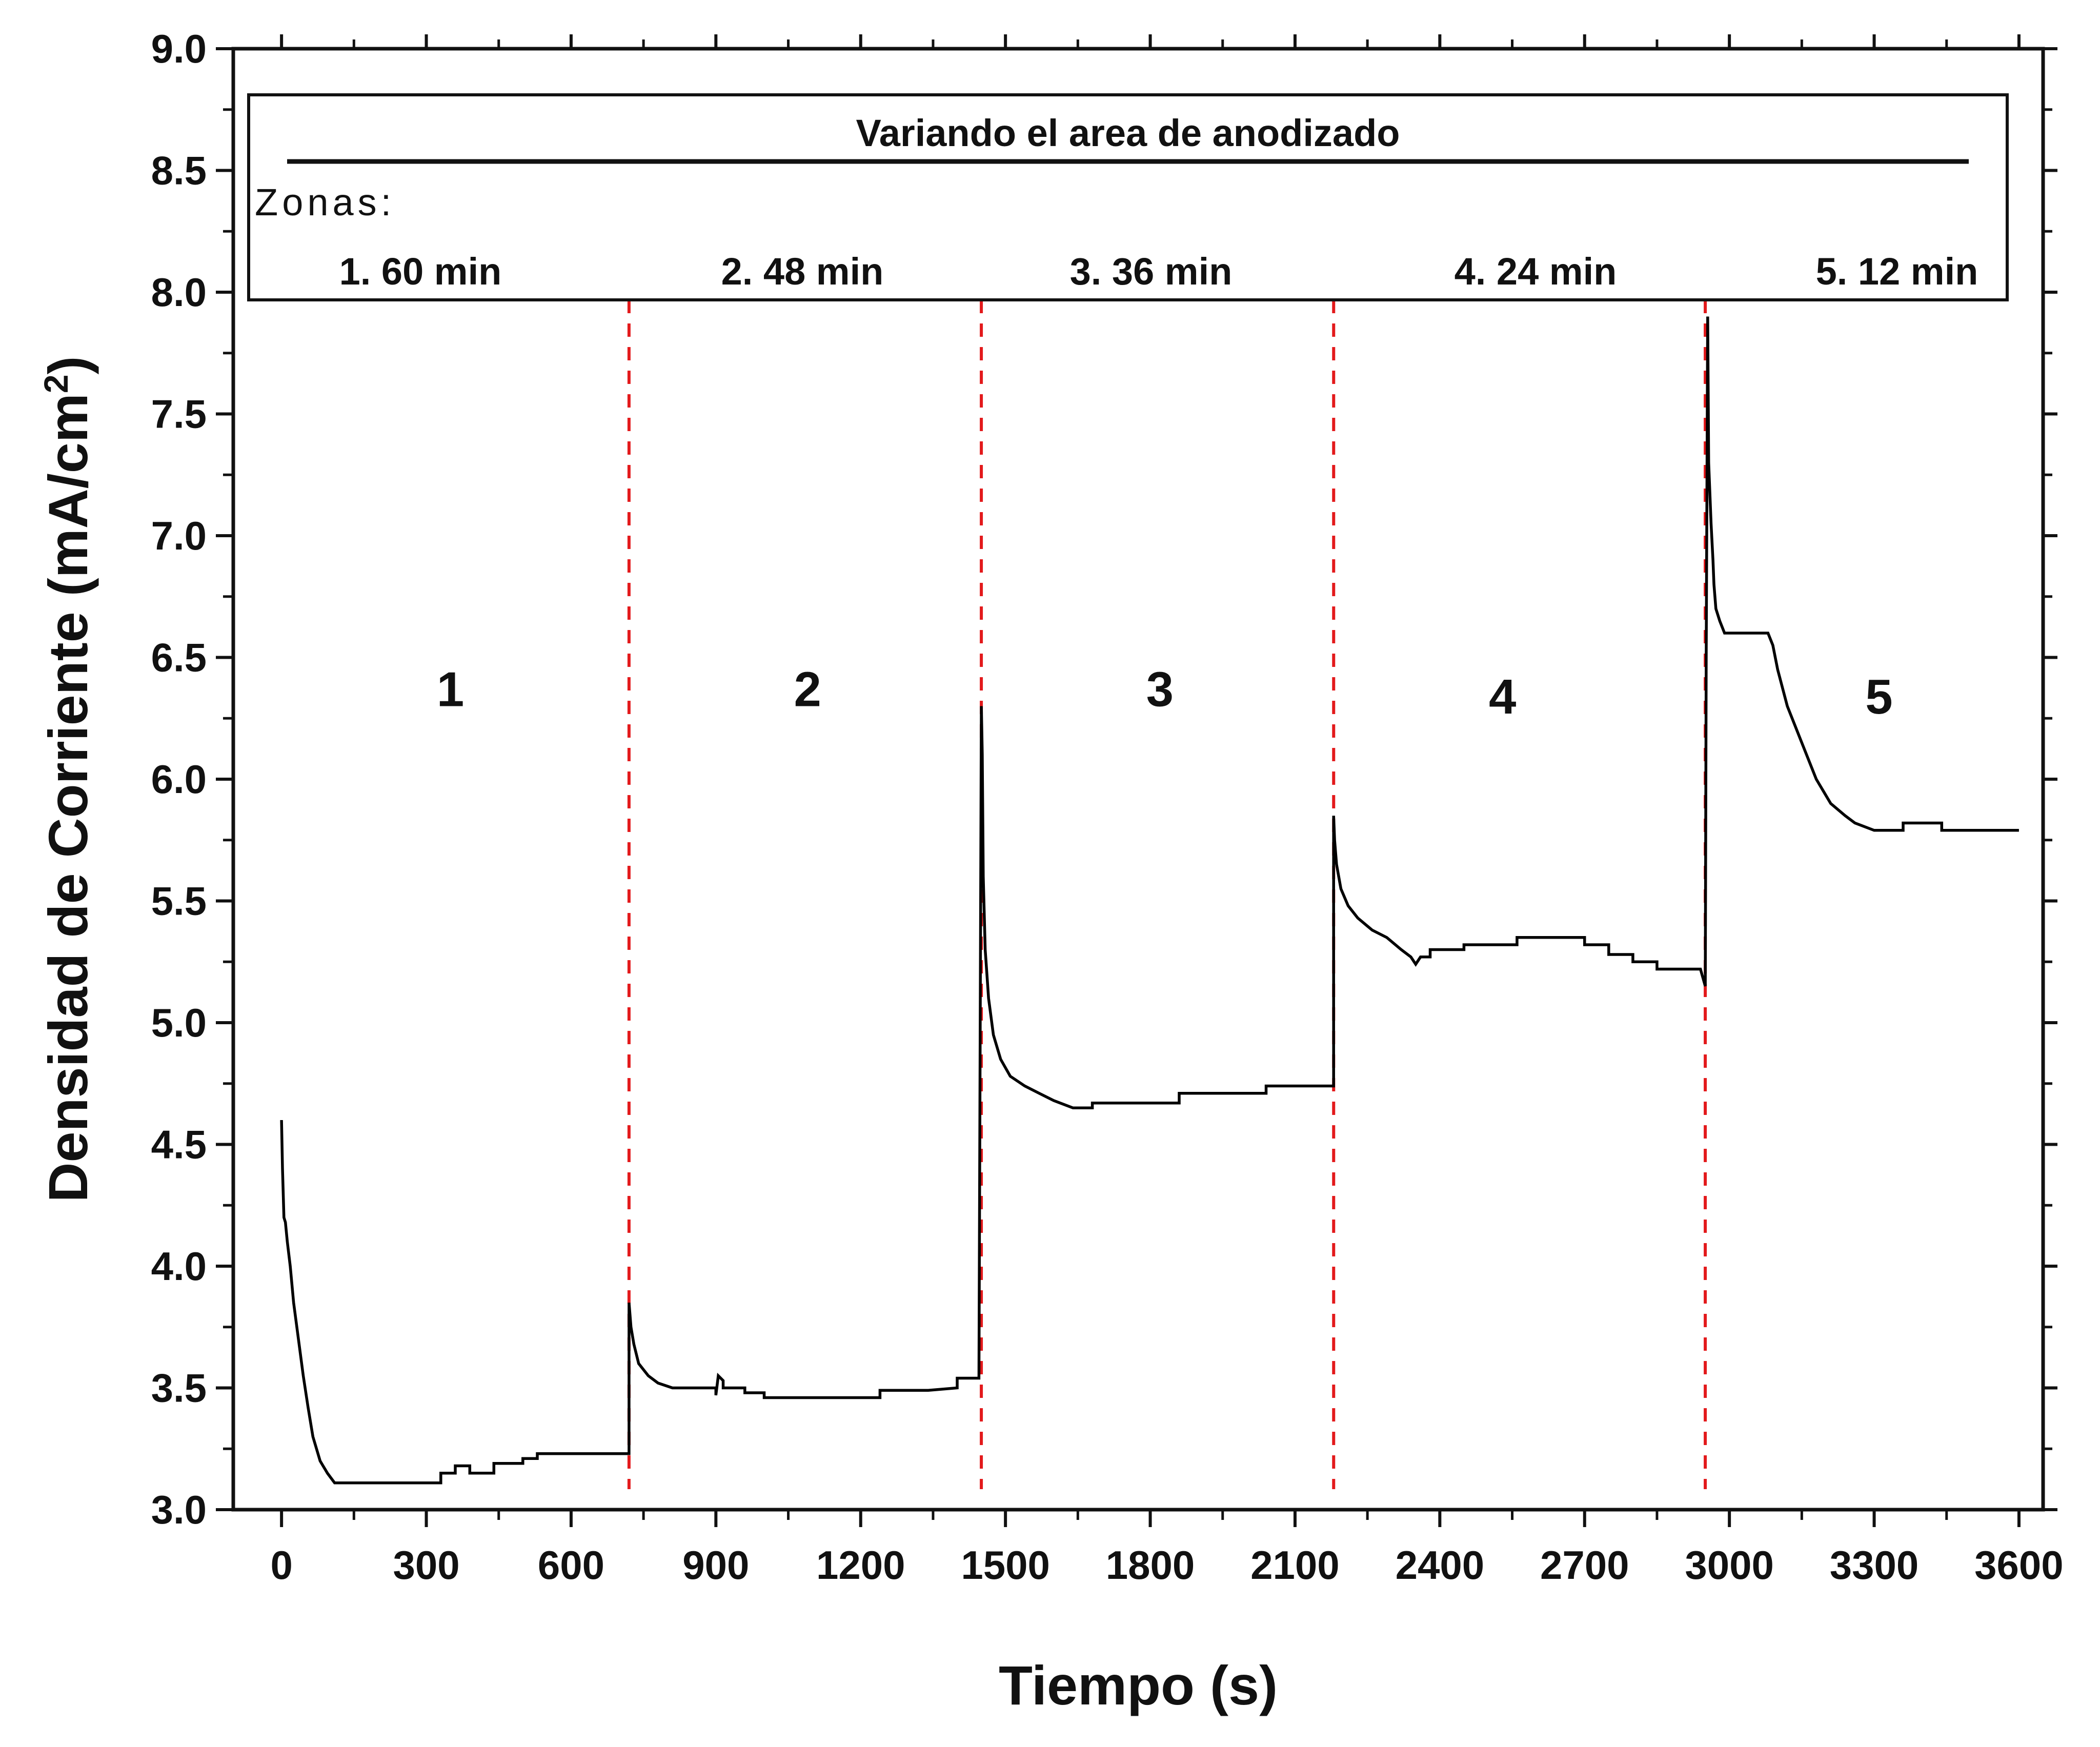 The width and height of the screenshot is (2100, 1747). Describe the element at coordinates (1584, 1565) in the screenshot. I see `x-tick-label: 2700` at that location.